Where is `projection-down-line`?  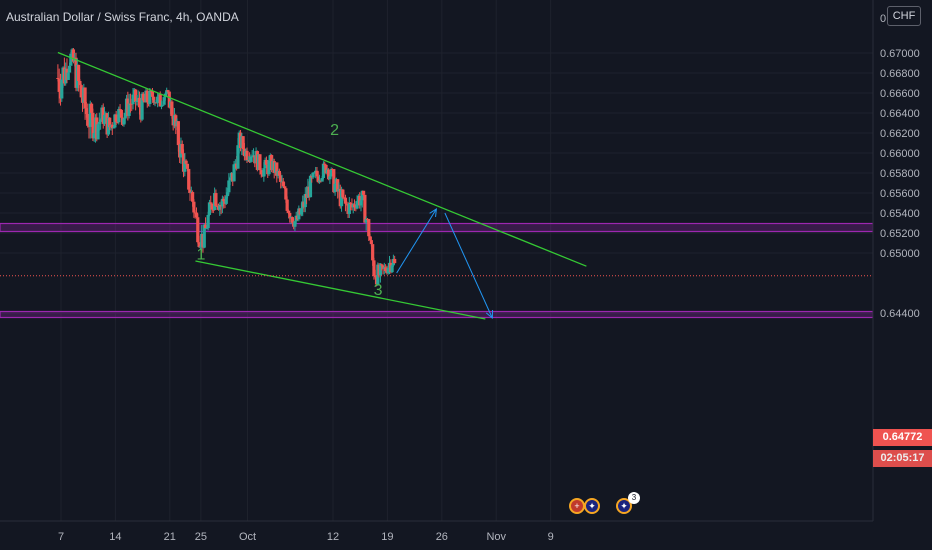
projection-down-line is located at coordinates (468, 265).